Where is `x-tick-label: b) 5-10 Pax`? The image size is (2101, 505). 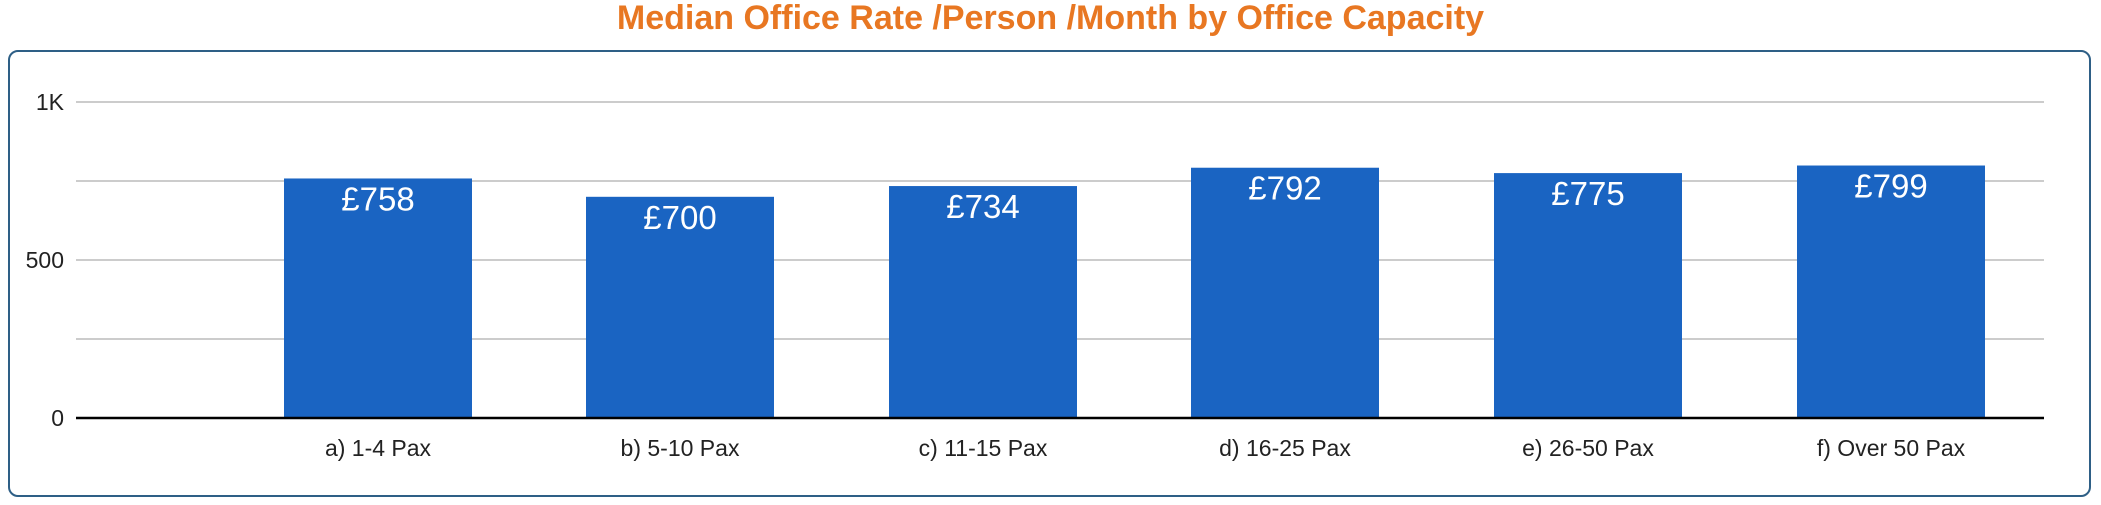
x-tick-label: b) 5-10 Pax is located at coordinates (680, 448).